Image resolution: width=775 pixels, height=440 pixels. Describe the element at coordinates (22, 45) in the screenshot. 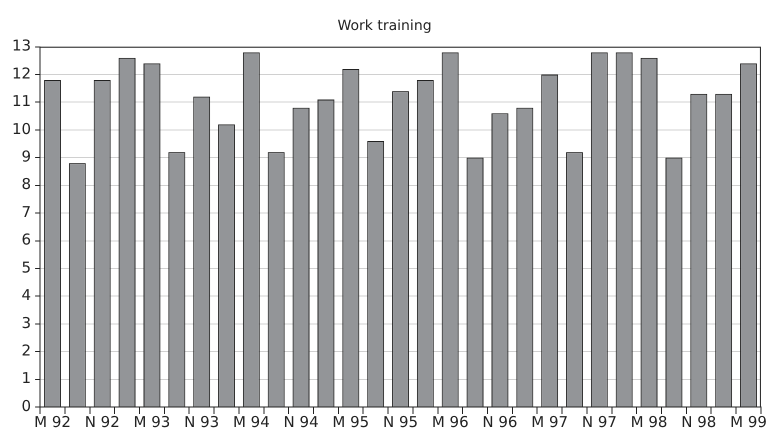

I see `y-tick-label: 13` at that location.